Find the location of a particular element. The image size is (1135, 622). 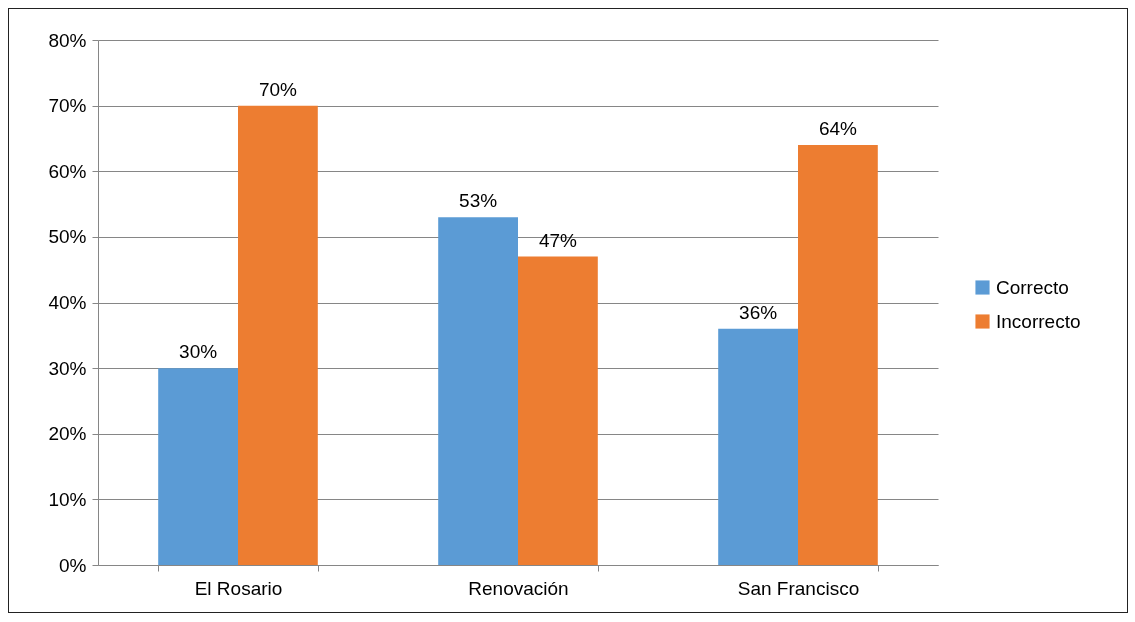

data-label: 70% is located at coordinates (278, 89).